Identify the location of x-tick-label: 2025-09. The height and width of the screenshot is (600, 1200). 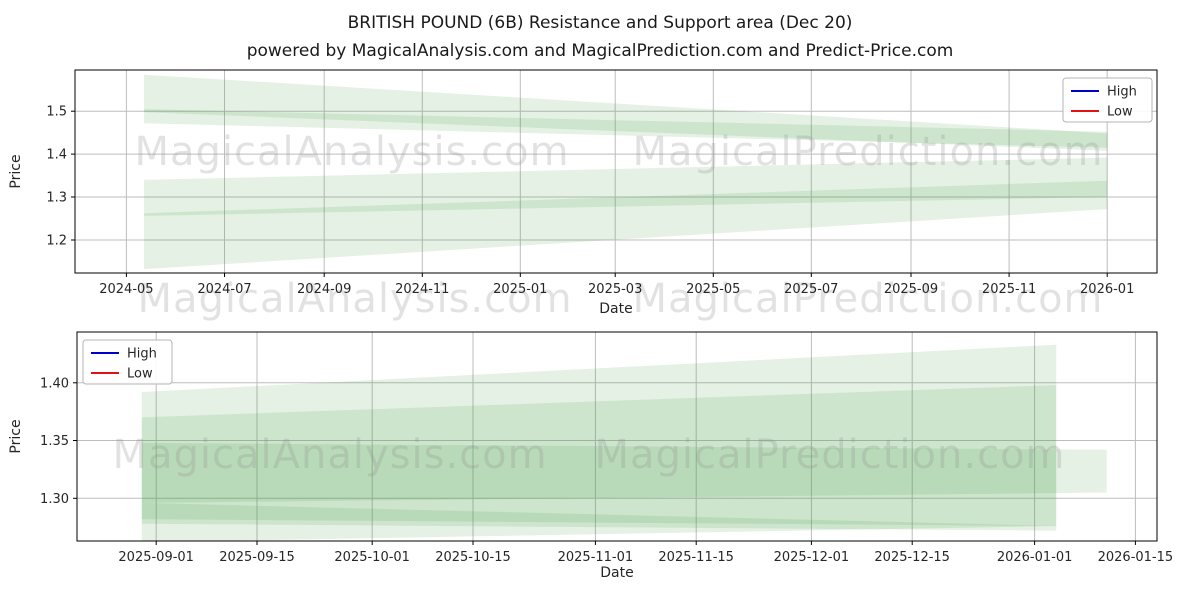
(911, 289).